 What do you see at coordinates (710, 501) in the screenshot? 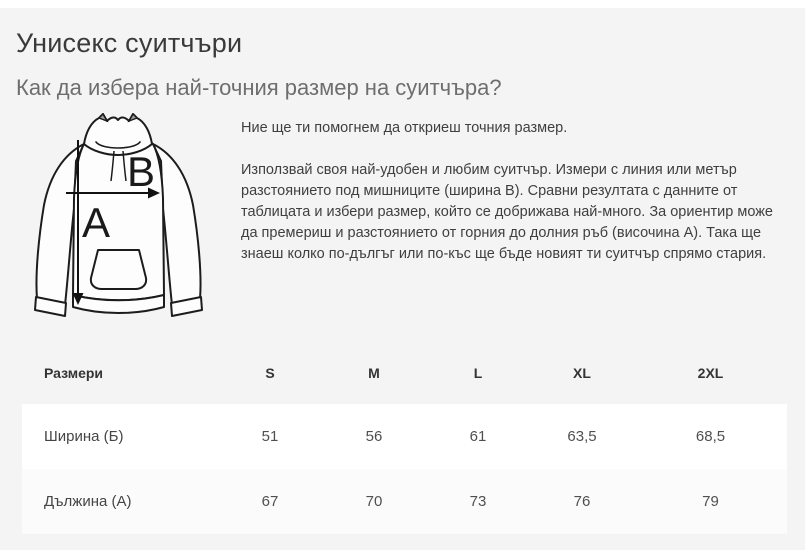
I see `size-value: 79` at bounding box center [710, 501].